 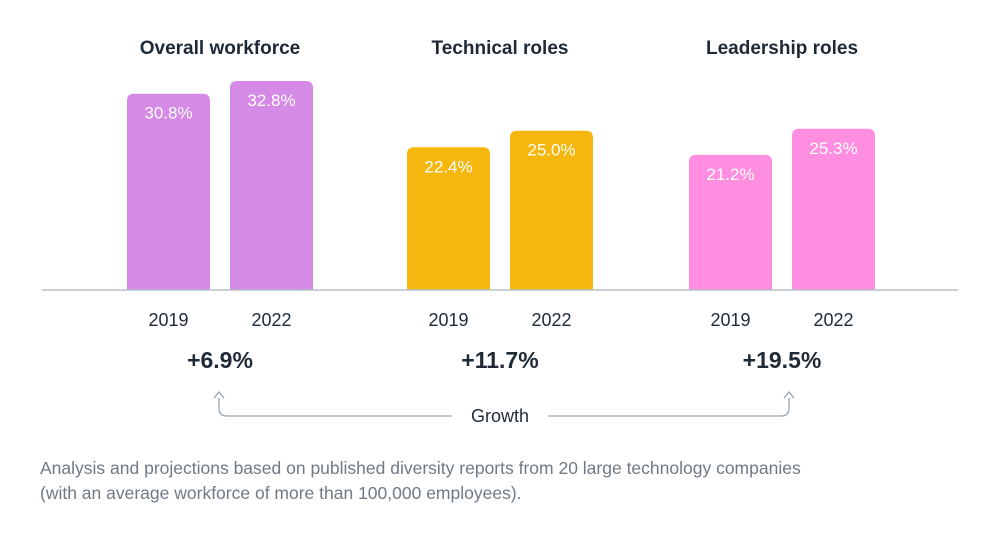 I want to click on group-title: Leadership roles, so click(x=782, y=48).